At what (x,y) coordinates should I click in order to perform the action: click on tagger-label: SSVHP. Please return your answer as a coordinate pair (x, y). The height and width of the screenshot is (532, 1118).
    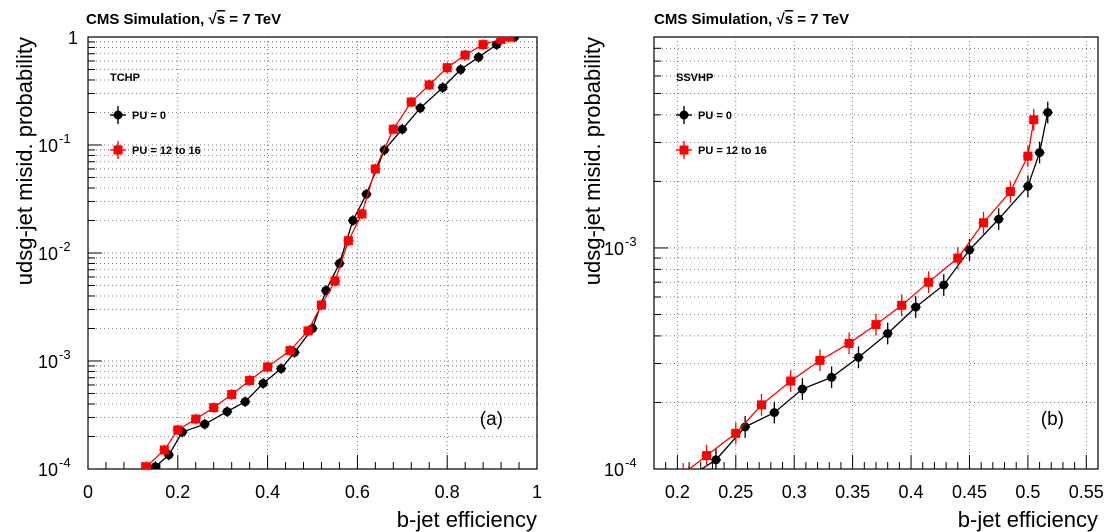
    Looking at the image, I should click on (694, 78).